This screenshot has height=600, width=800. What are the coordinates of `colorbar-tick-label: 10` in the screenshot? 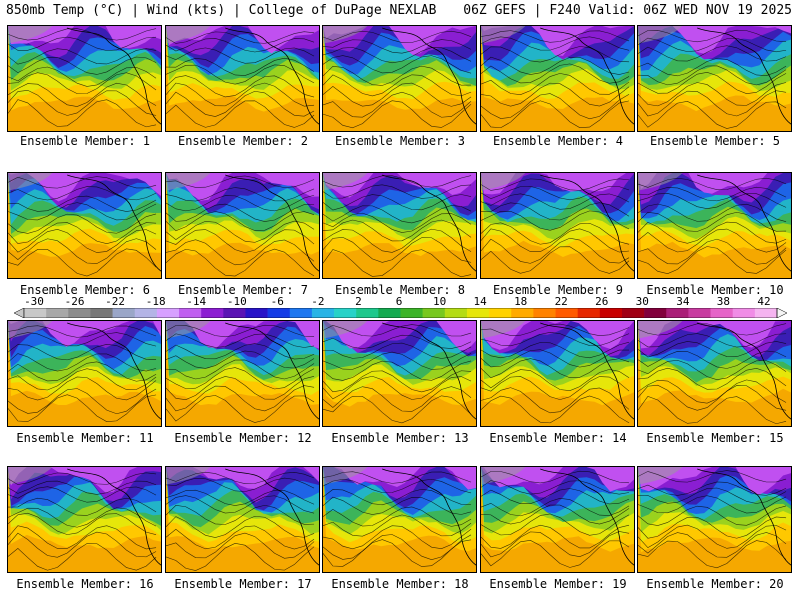 It's located at (439, 301).